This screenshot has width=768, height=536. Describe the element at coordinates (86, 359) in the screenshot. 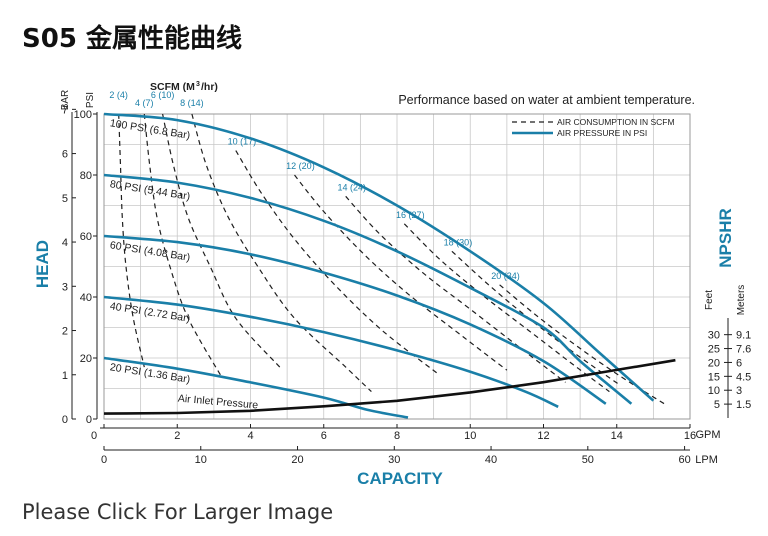

I see `psi-tick-label: 20` at that location.